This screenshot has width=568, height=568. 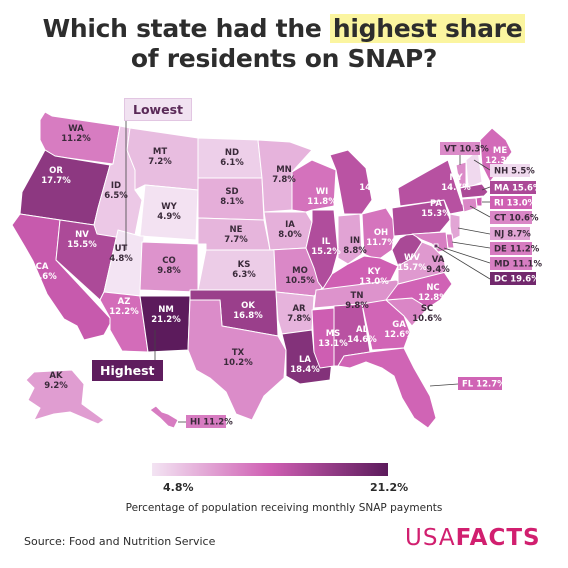 What do you see at coordinates (480, 211) in the screenshot?
I see `leader-ct` at bounding box center [480, 211].